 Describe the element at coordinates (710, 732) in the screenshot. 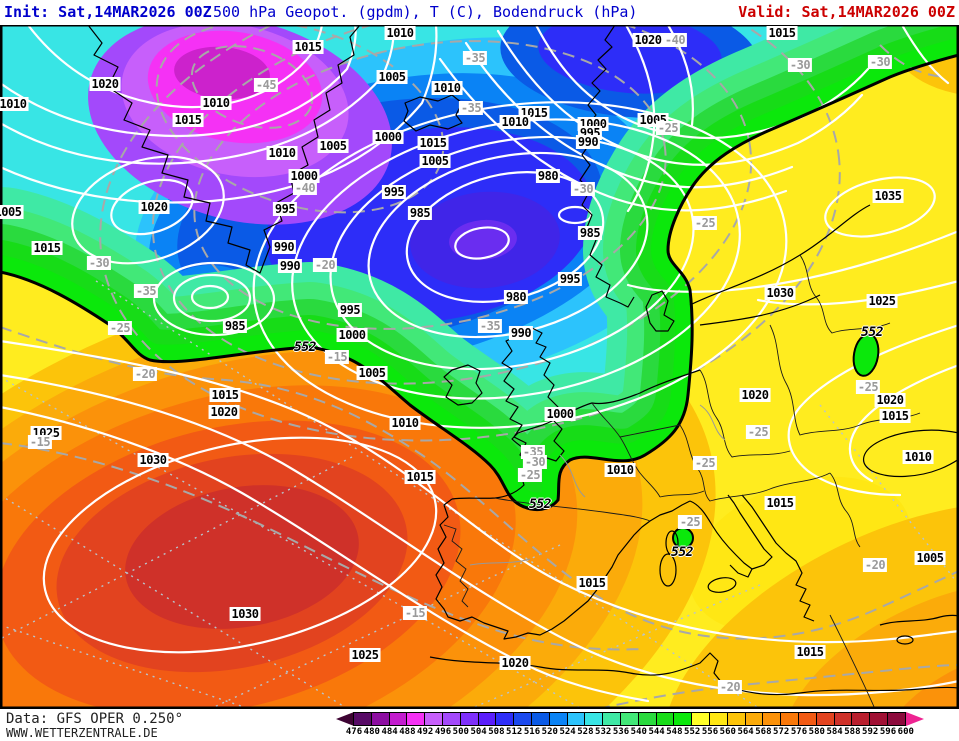

I see `colorbar-value: 556` at that location.